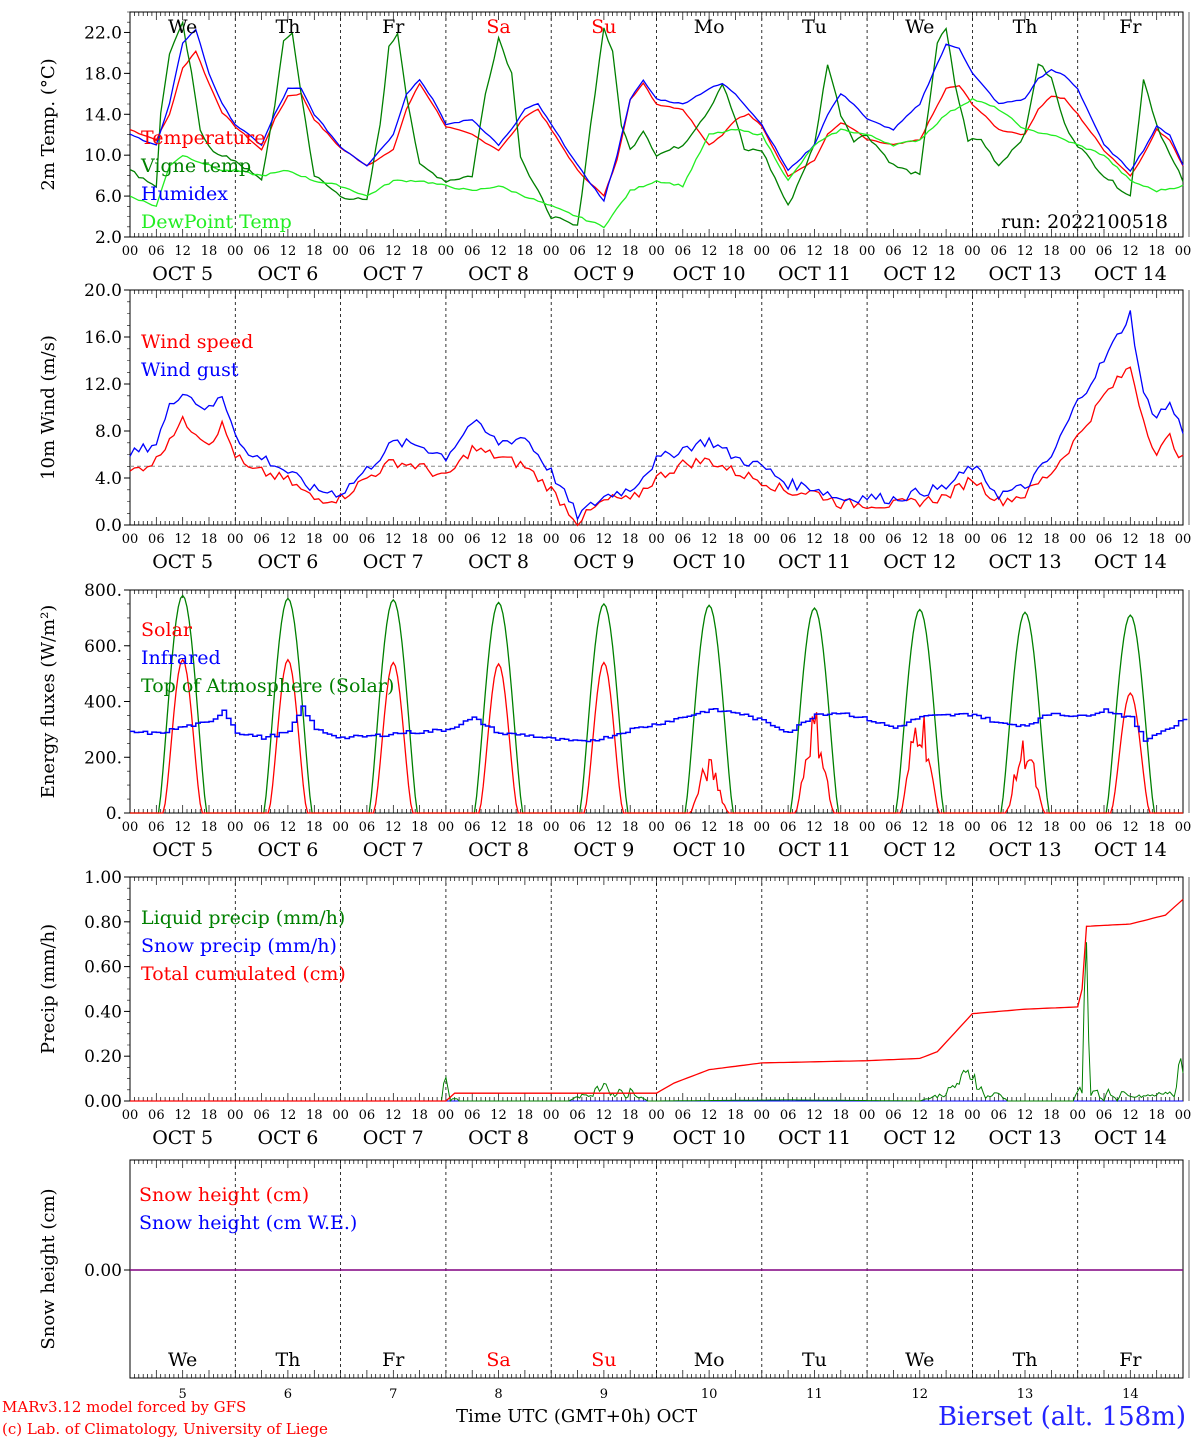 This screenshot has height=1440, width=1194. What do you see at coordinates (243, 974) in the screenshot?
I see `legend-entry: Total cumulated (cm)` at bounding box center [243, 974].